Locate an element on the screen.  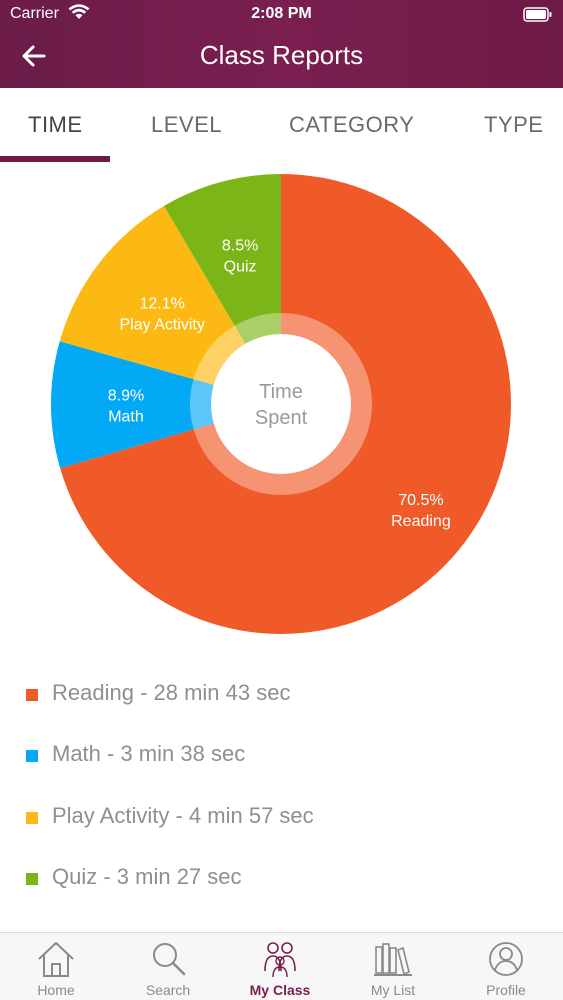
class-icon is located at coordinates (280, 960).